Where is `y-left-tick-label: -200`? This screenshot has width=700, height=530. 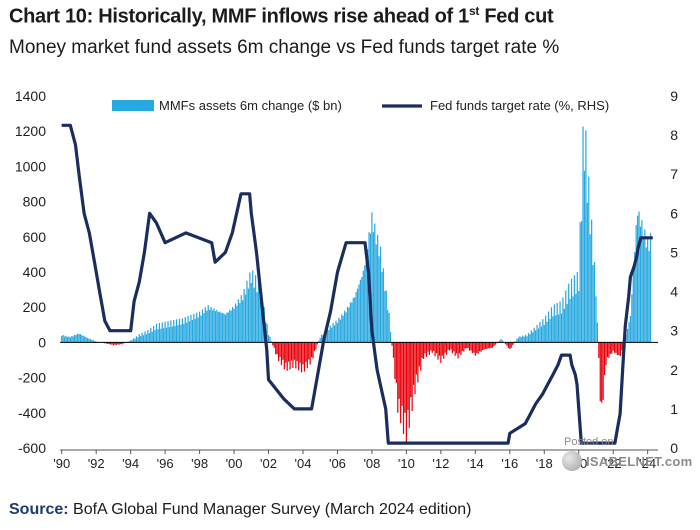
y-left-tick-label: -200 is located at coordinates (32, 378).